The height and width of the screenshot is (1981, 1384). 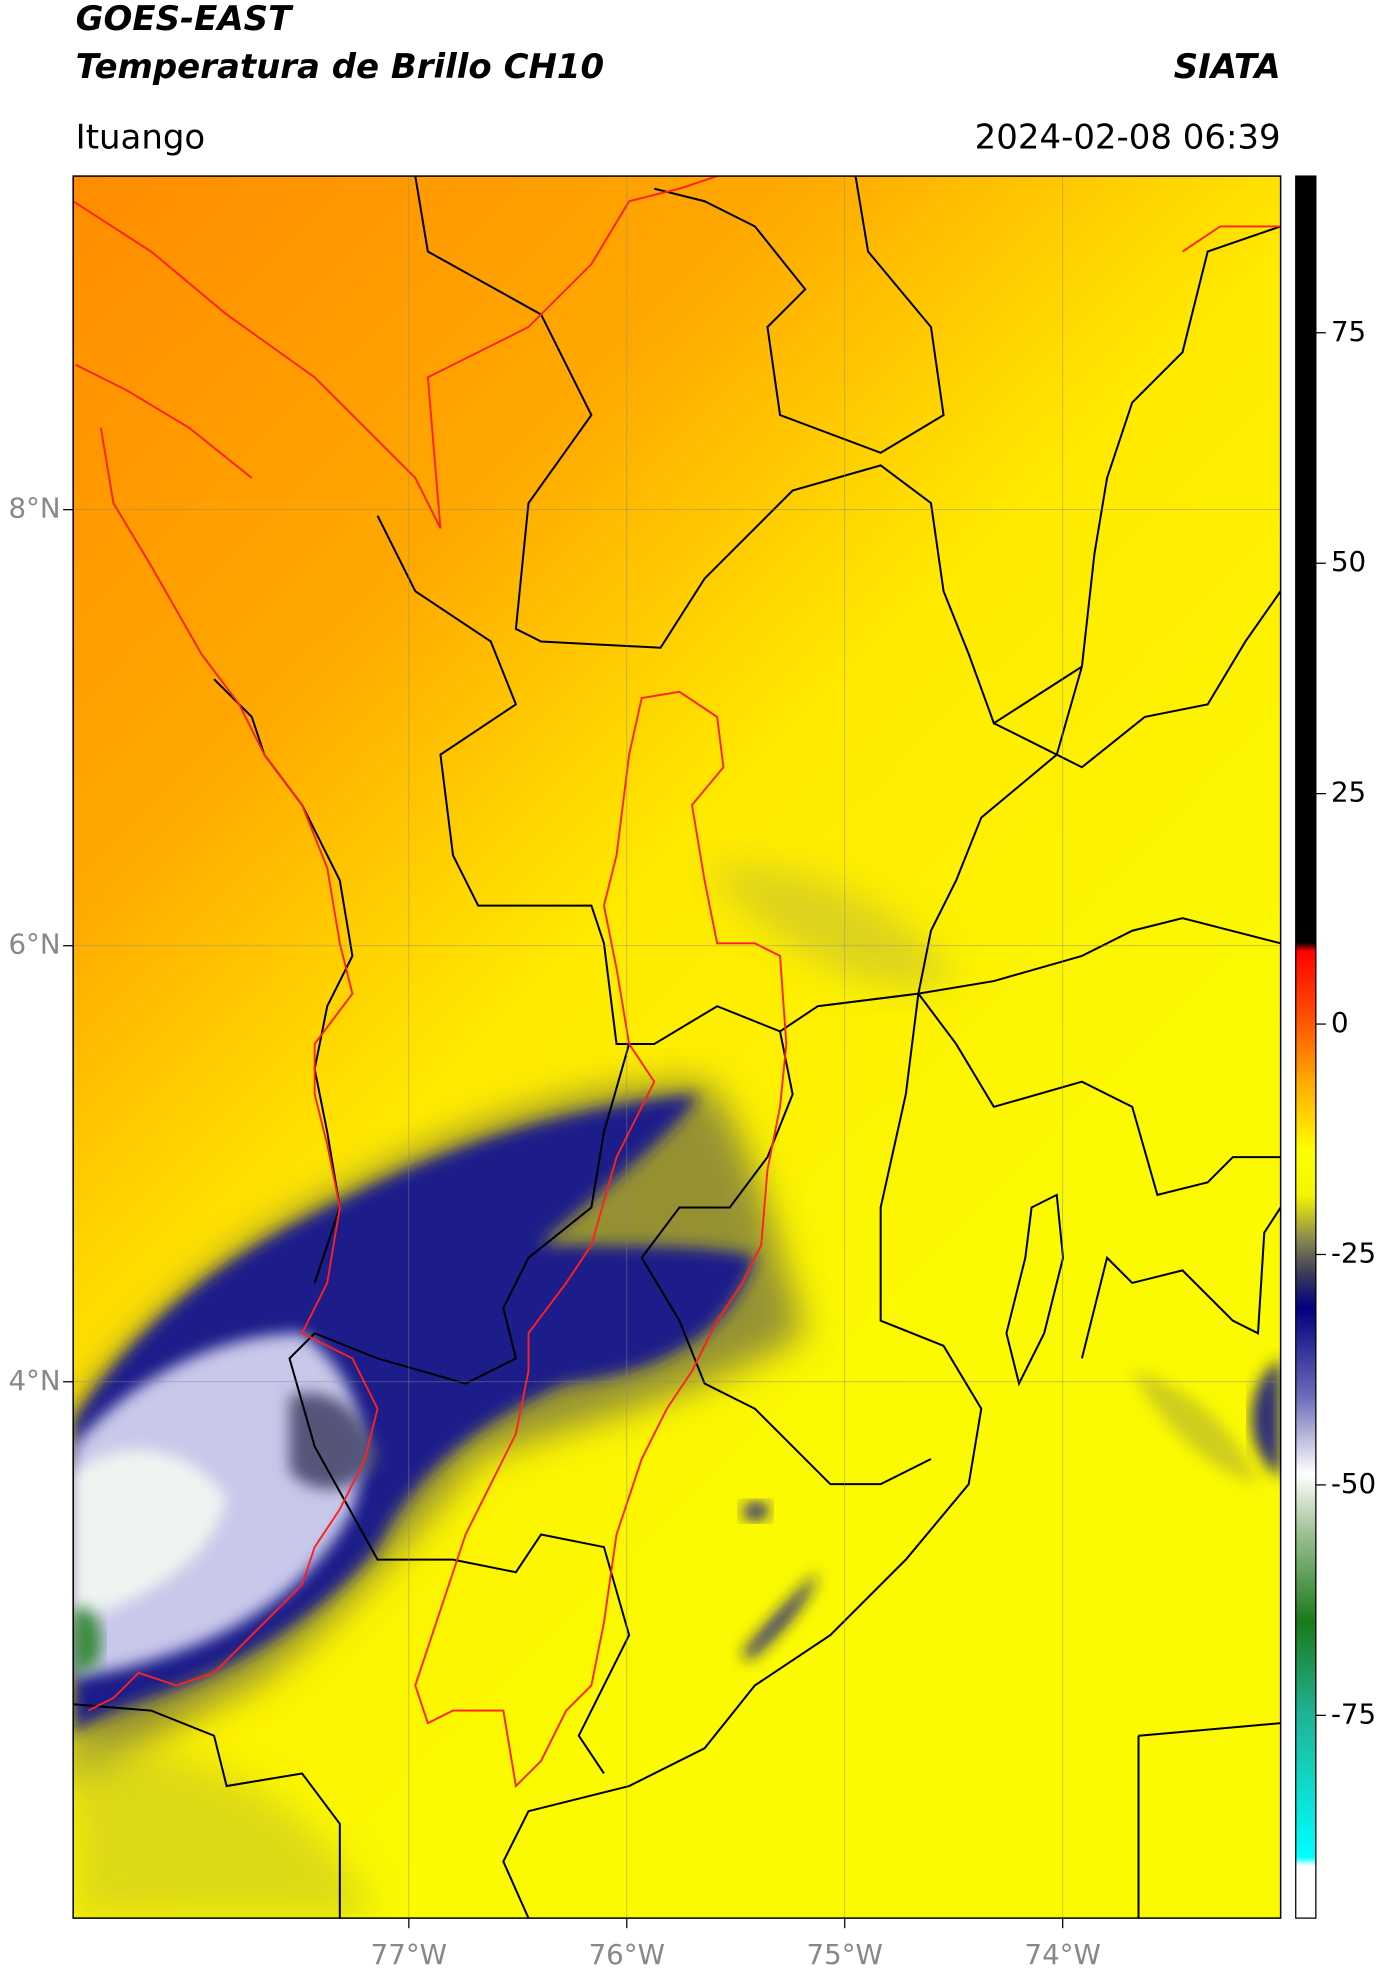 What do you see at coordinates (1128, 137) in the screenshot?
I see `timestamp: 2024-02-08 06:39` at bounding box center [1128, 137].